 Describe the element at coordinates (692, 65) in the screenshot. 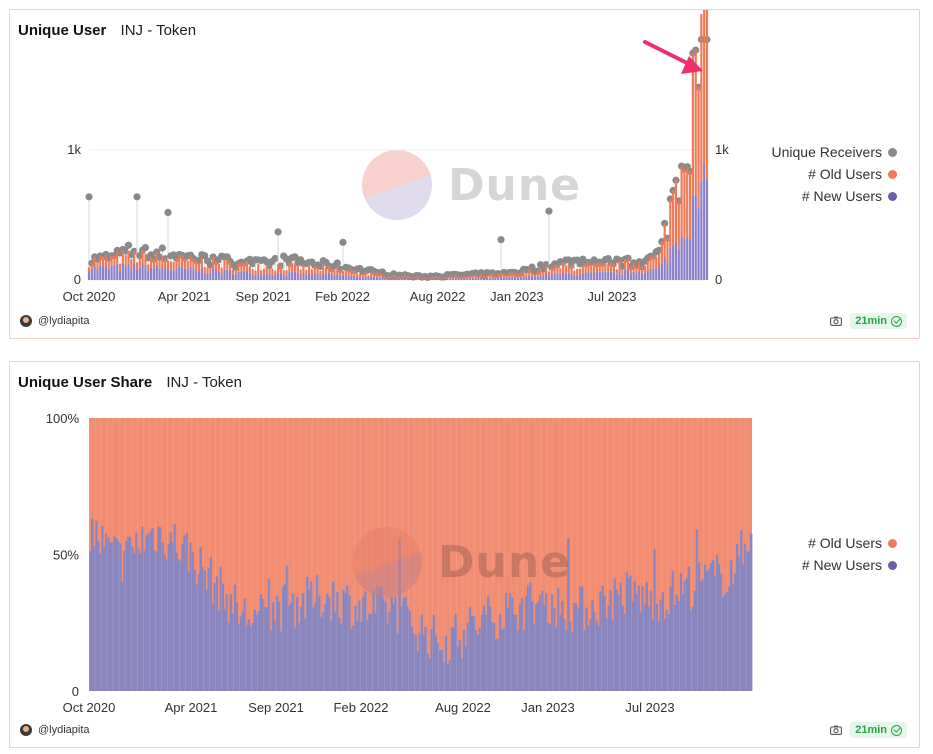

I see `arrow-head` at that location.